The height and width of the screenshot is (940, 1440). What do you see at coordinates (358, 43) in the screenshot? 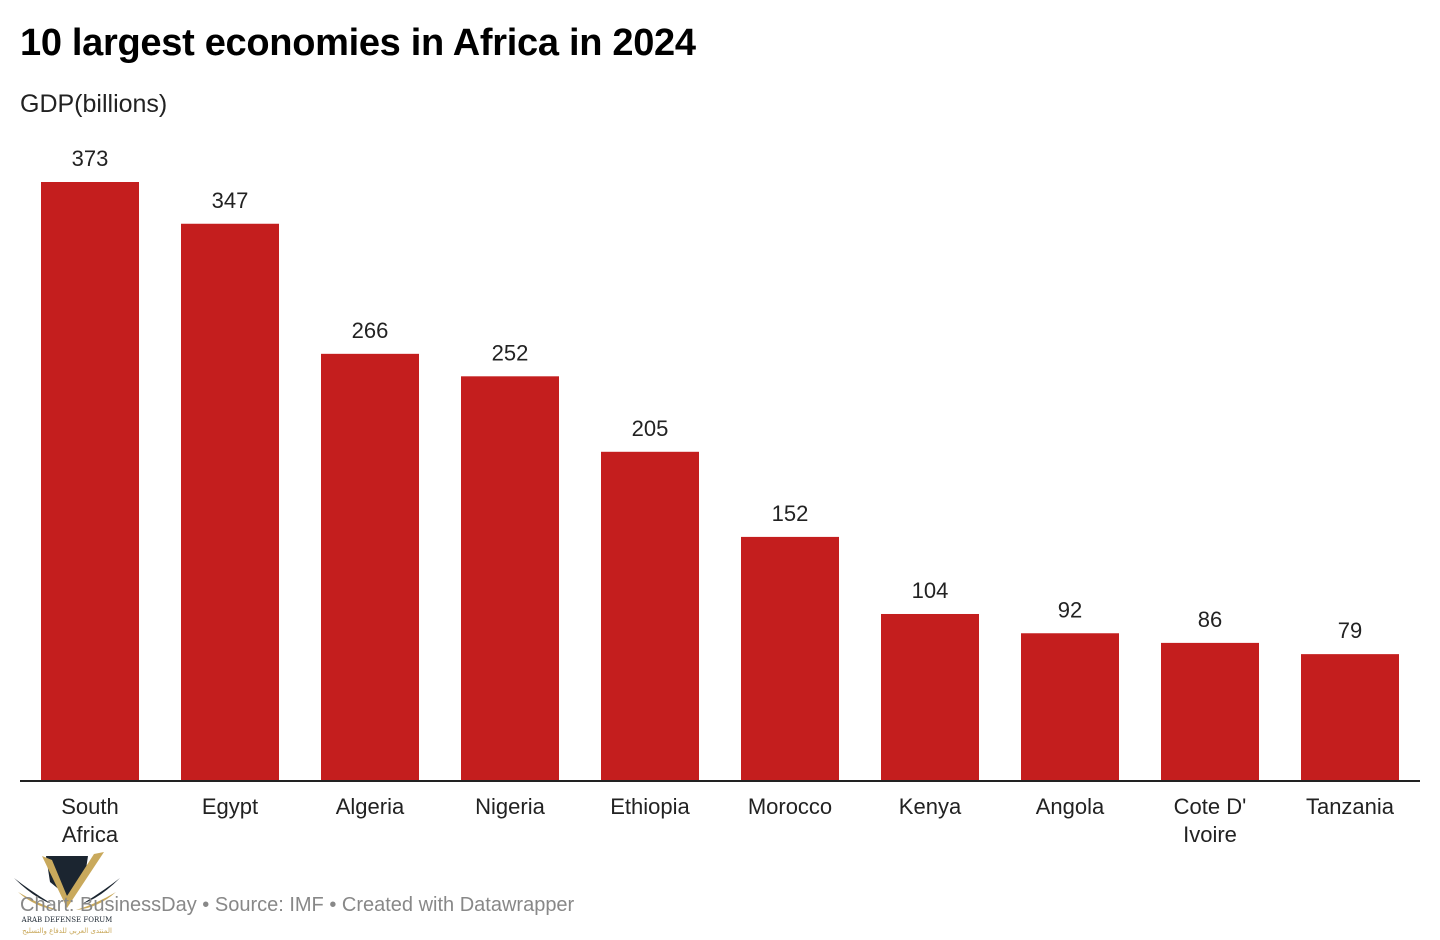
I see `chart-title: 10 largest economies in Africa in 2024` at bounding box center [358, 43].